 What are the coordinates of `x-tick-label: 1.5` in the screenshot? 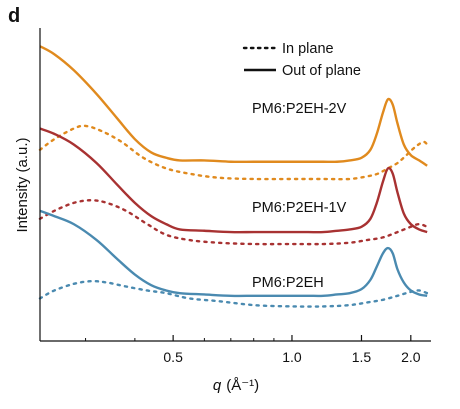 It's located at (362, 357).